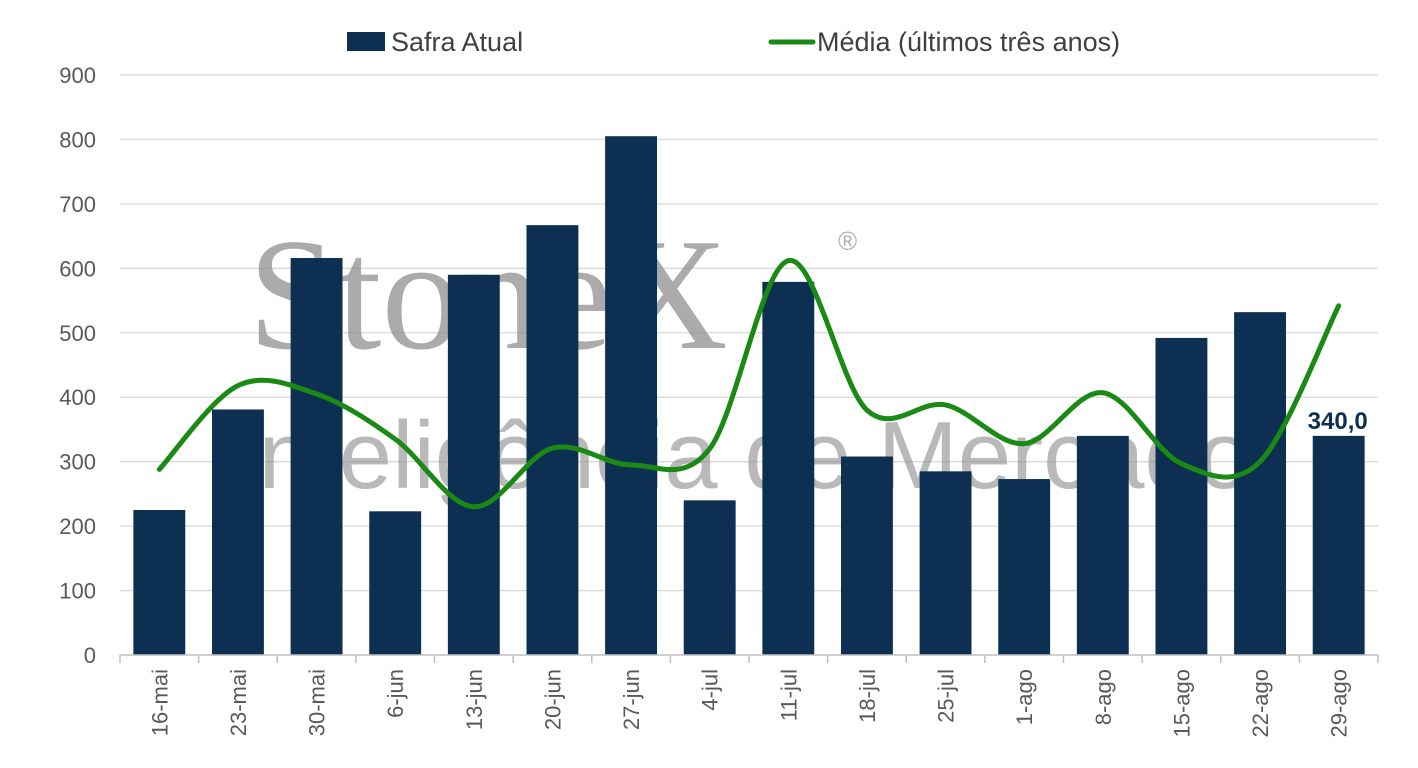 This screenshot has height=768, width=1418. I want to click on y-axis-ticks: 0 100 200 300 400 500 600 700 800 900, so click(77, 365).